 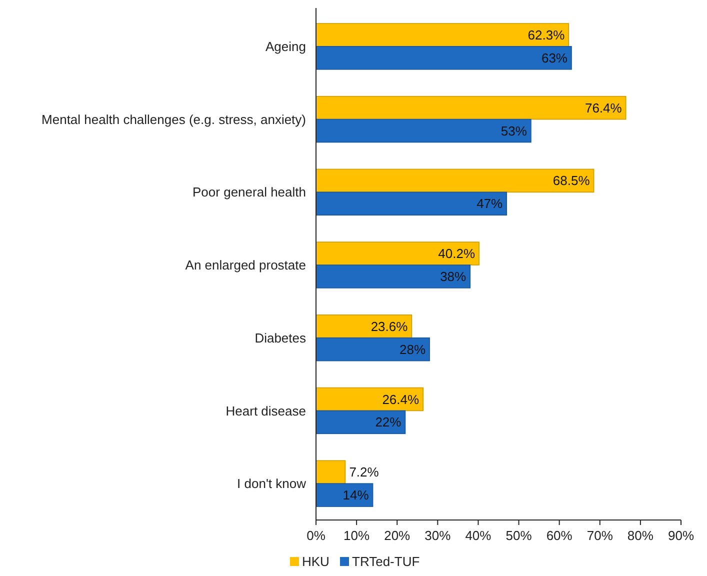 What do you see at coordinates (514, 130) in the screenshot?
I see `data-label: 53%` at bounding box center [514, 130].